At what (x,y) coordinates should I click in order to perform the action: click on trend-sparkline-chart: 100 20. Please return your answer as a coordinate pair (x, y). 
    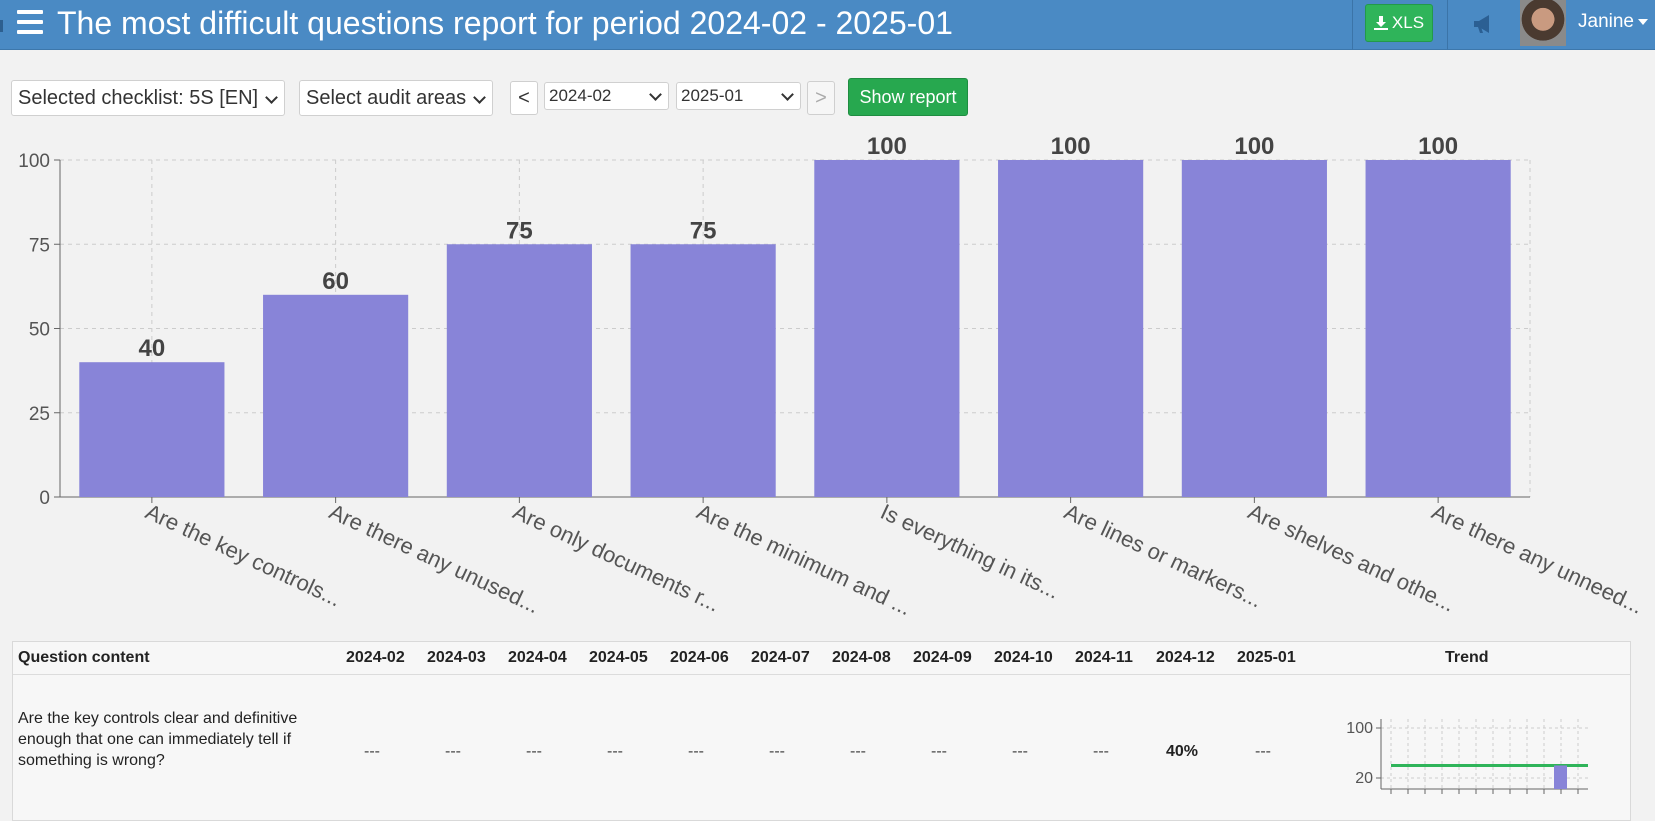
    Looking at the image, I should click on (1467, 756).